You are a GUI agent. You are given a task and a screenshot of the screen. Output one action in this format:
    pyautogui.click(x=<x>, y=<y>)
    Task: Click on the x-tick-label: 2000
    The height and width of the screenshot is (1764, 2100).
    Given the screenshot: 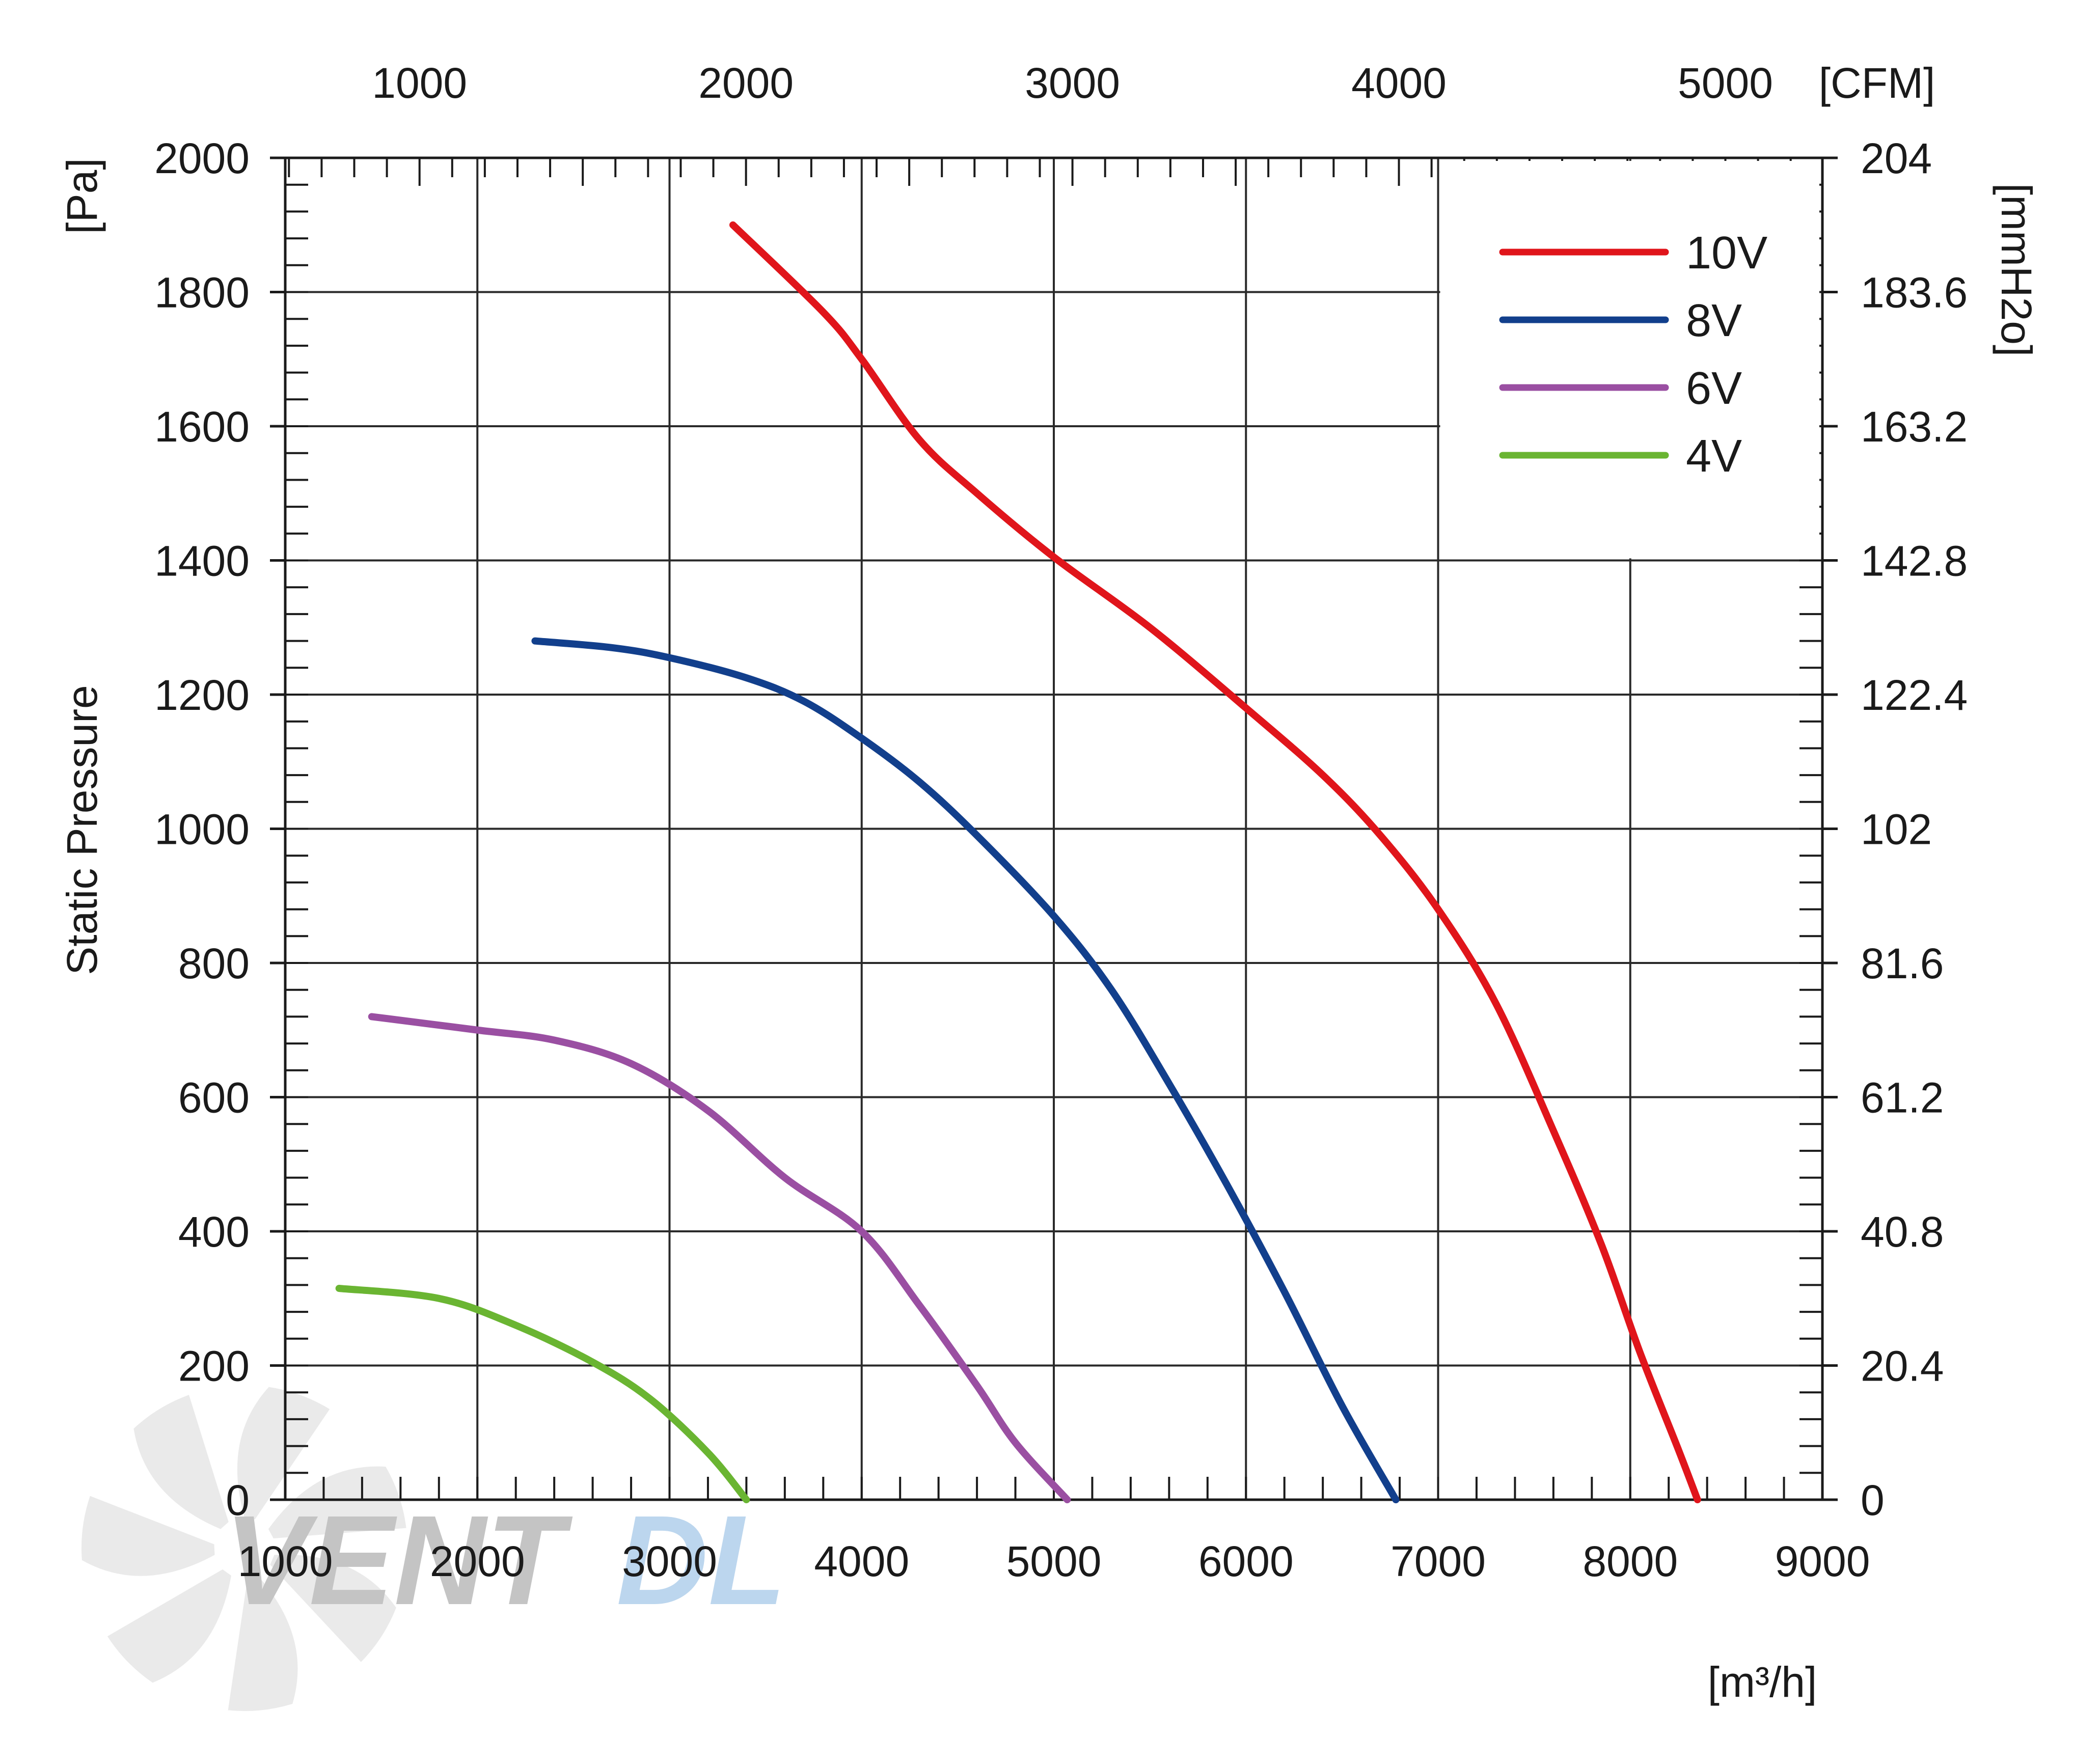 What is the action you would take?
    pyautogui.click(x=478, y=1561)
    